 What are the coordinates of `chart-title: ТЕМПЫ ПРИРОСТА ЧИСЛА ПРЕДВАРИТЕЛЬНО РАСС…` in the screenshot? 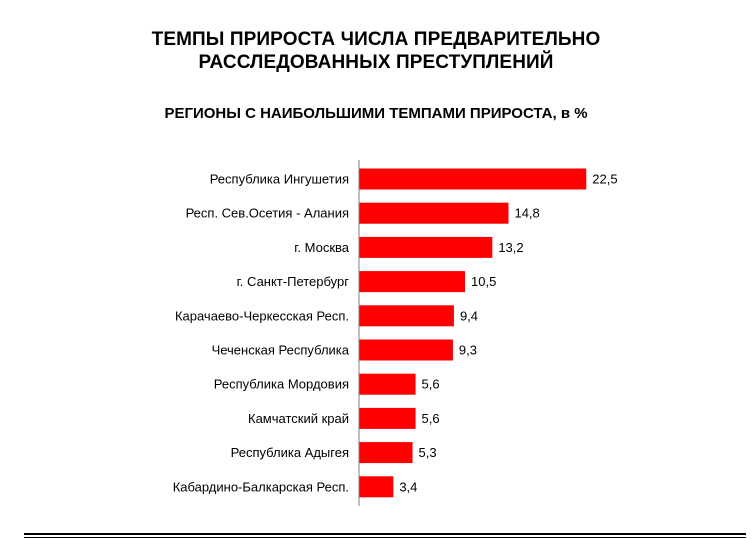 It's located at (376, 51).